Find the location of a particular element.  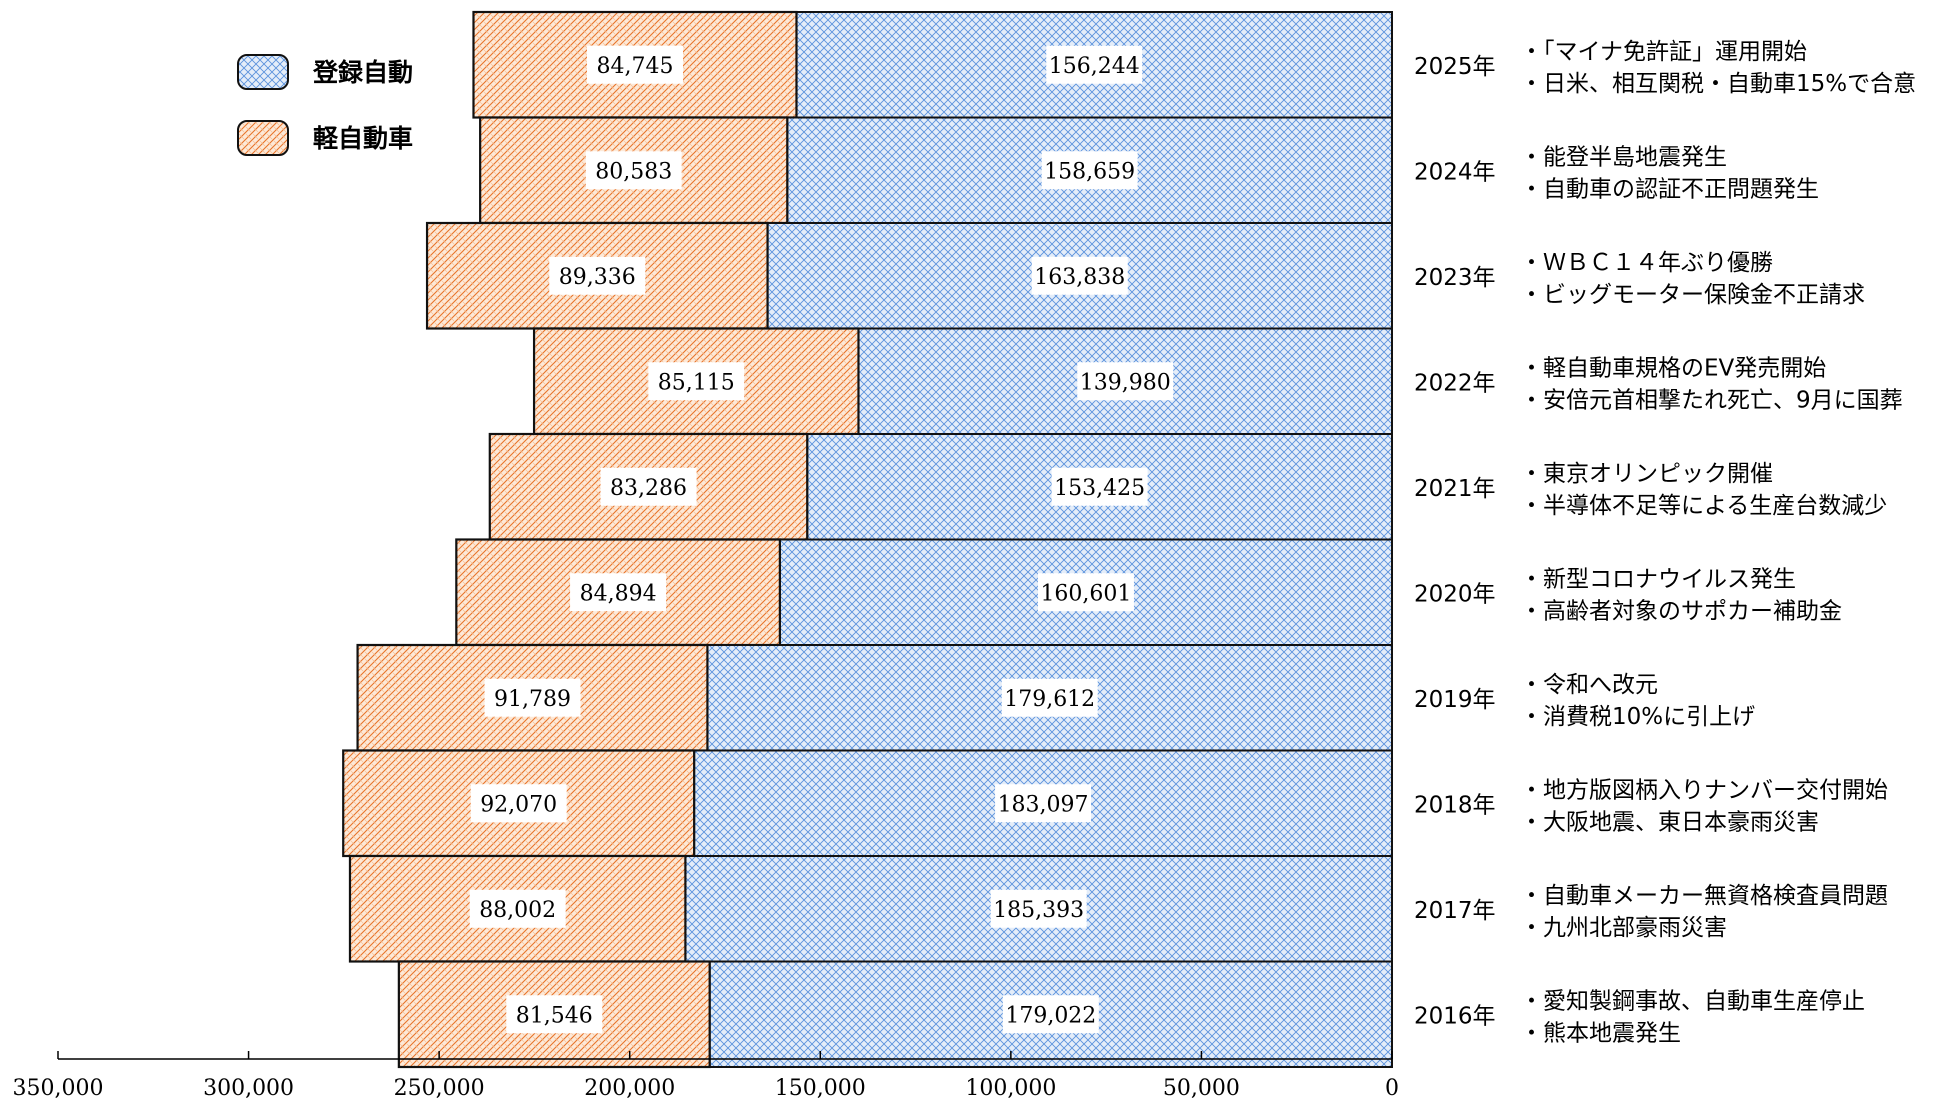

value-label-kei-2024年: 80,583 is located at coordinates (633, 171).